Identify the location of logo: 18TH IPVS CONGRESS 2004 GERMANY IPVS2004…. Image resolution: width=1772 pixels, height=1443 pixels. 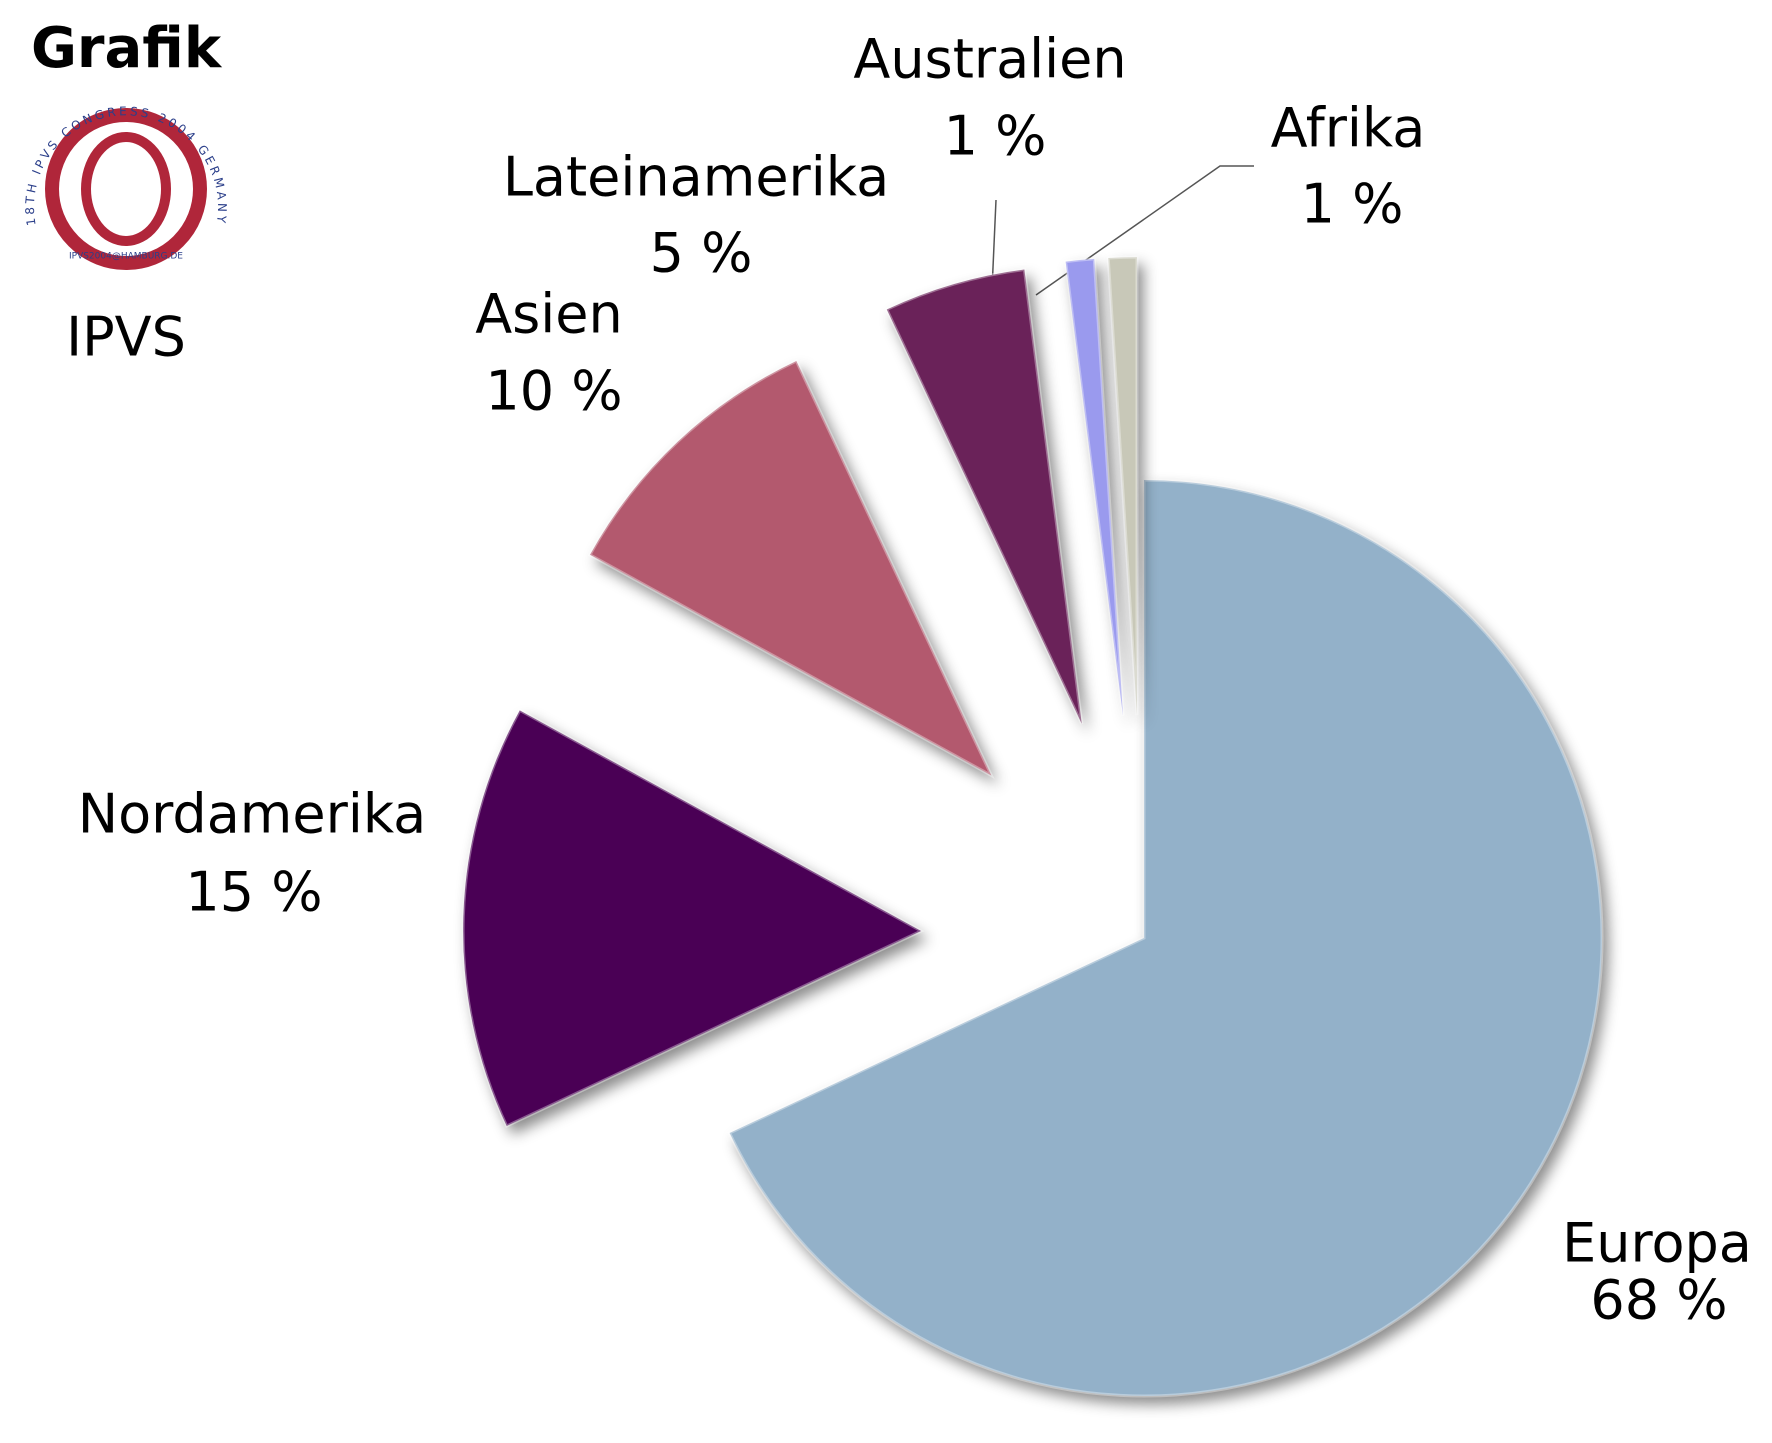
(124, 187).